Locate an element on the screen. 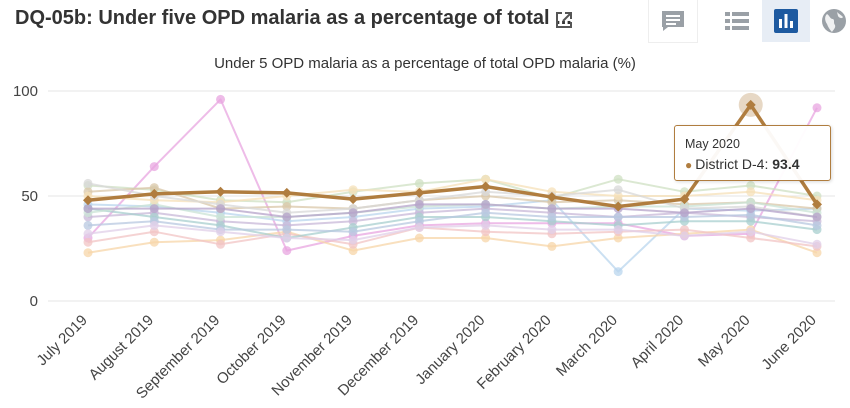 The image size is (850, 408). open-external-icon is located at coordinates (564, 20).